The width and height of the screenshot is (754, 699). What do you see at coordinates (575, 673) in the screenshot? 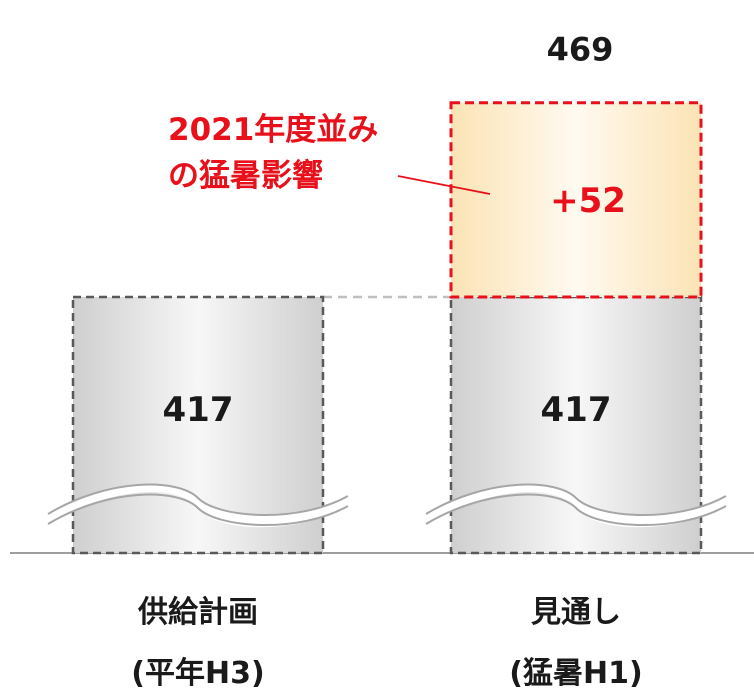
I see `category-label-1-line2: (猛暑H1)` at bounding box center [575, 673].